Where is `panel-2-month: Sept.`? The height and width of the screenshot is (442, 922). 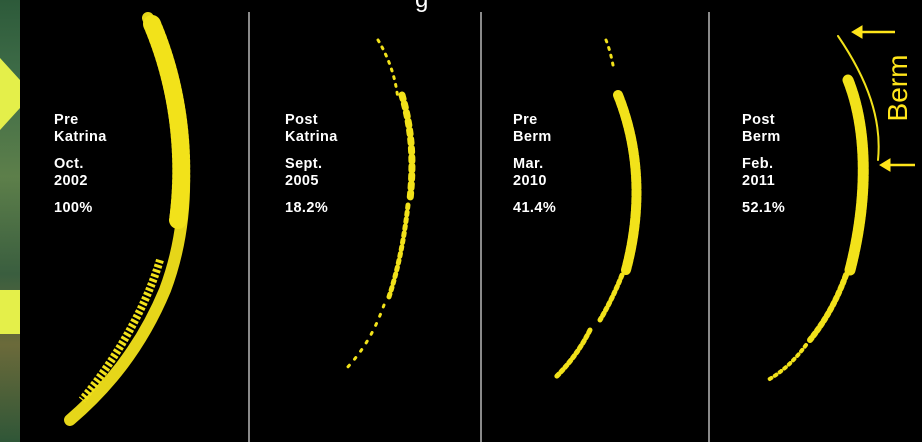 panel-2-month: Sept. is located at coordinates (304, 164).